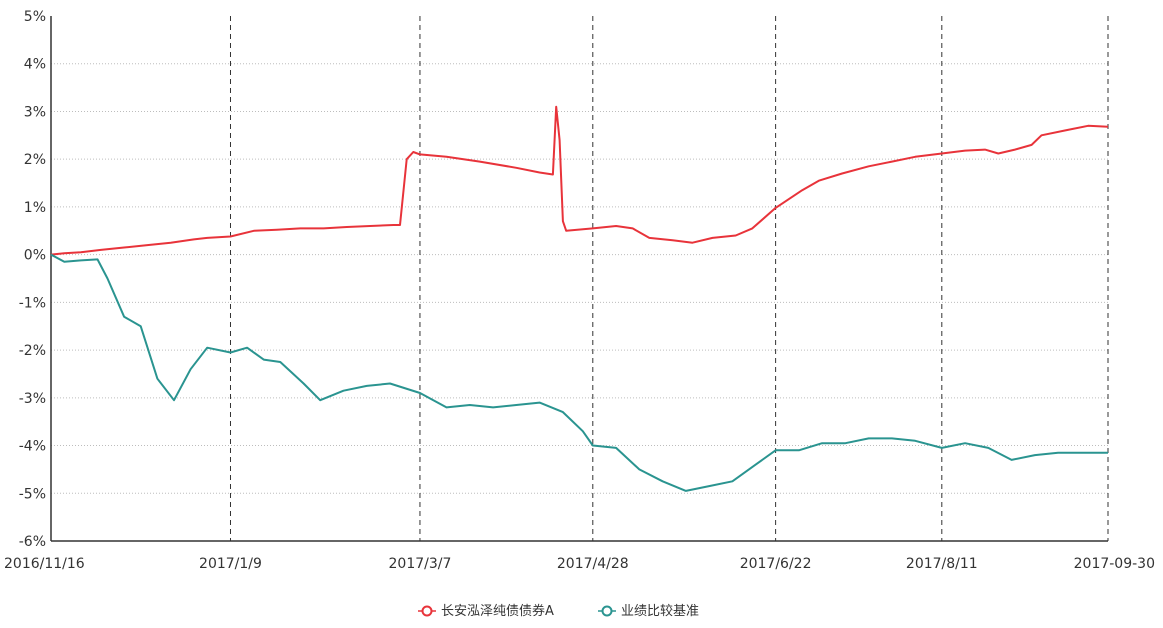  I want to click on y-tick-label: 4%, so click(35, 65).